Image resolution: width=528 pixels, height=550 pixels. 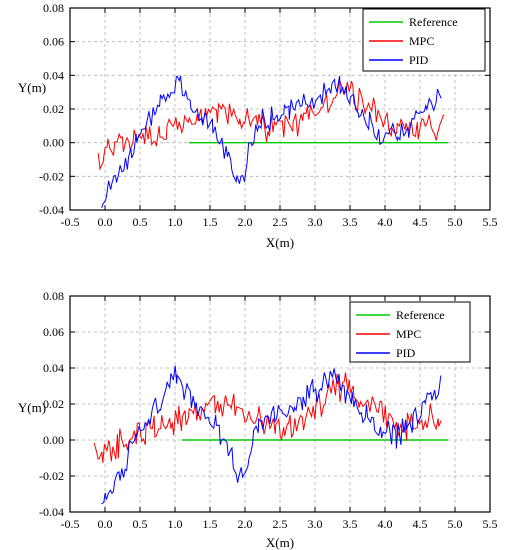 I want to click on legend-box, so click(x=410, y=332).